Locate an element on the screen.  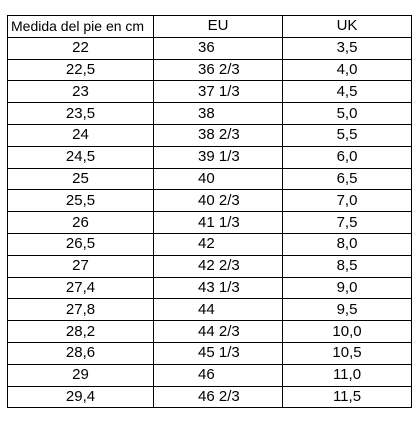
cell-uk-size: 8,5 is located at coordinates (347, 266).